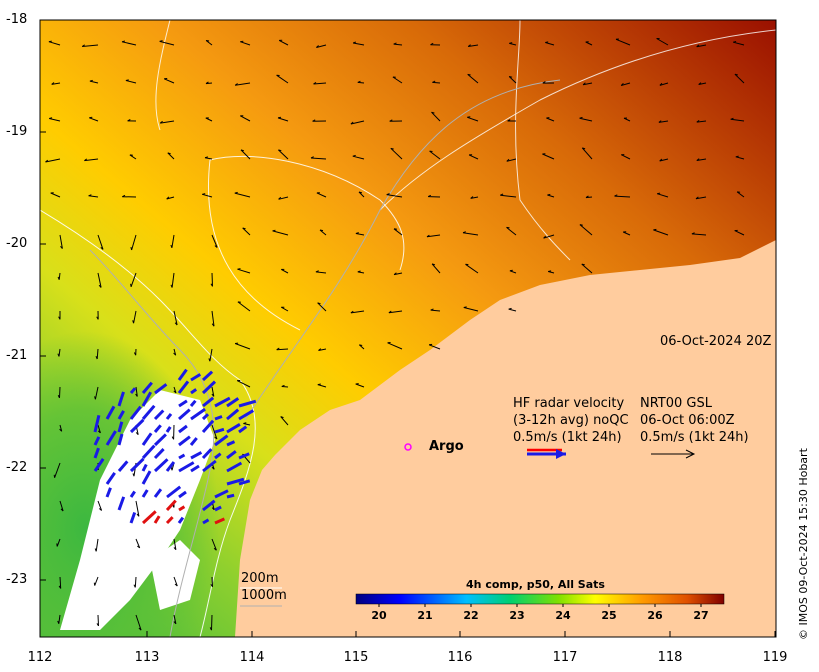 The height and width of the screenshot is (672, 819). Describe the element at coordinates (546, 453) in the screenshot. I see `radar-legend-arrow` at that location.